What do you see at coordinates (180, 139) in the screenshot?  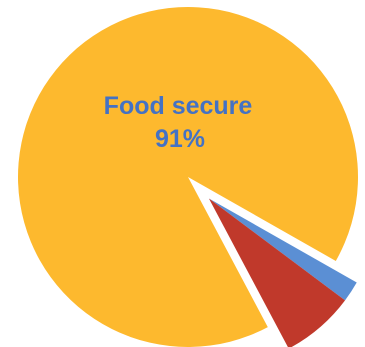 I see `slice-label-value: 91%` at bounding box center [180, 139].